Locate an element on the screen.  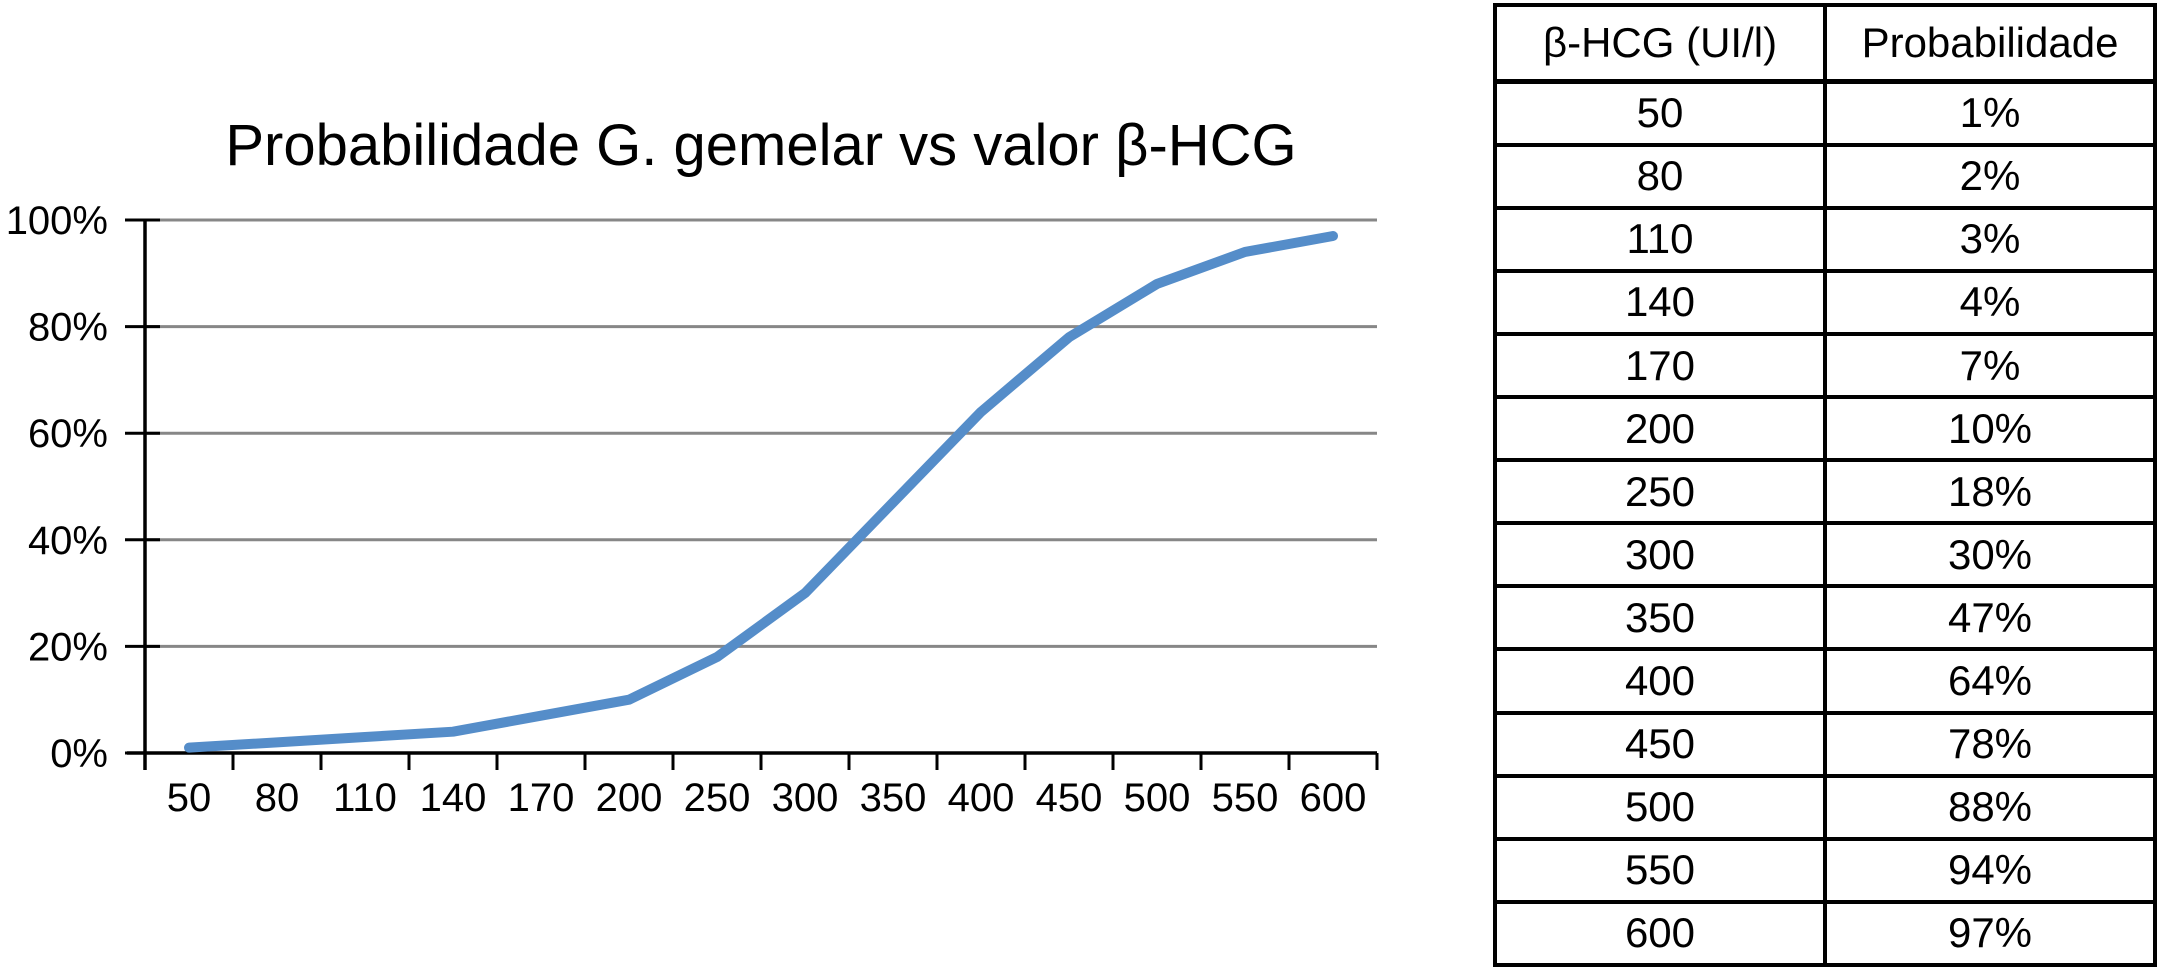
probability-value-cell: 7% is located at coordinates (1990, 365).